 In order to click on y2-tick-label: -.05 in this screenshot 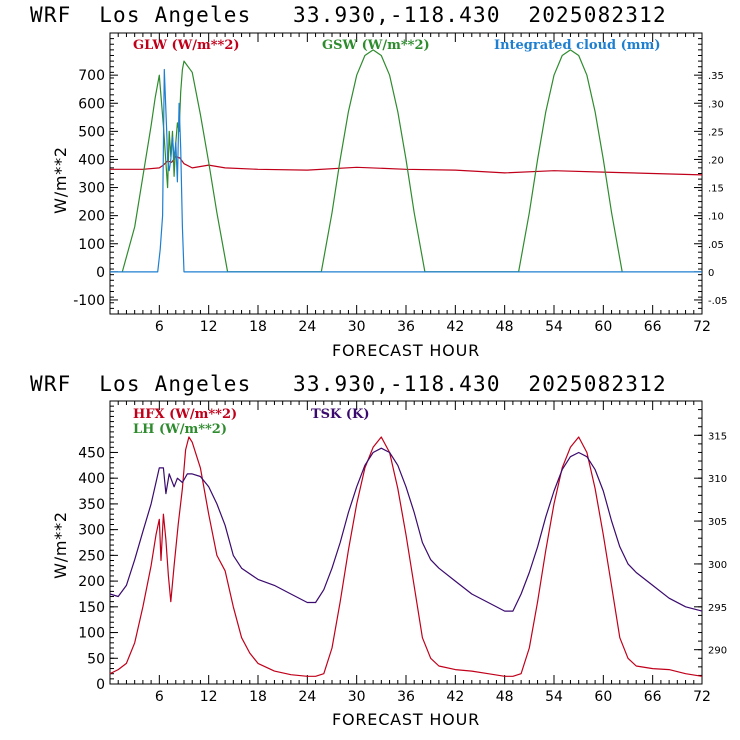, I will do `click(718, 301)`.